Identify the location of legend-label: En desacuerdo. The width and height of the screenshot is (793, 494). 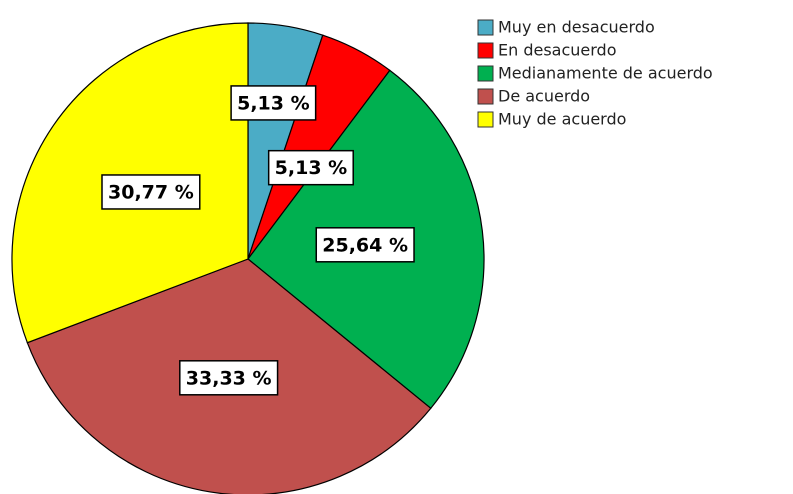
(557, 50).